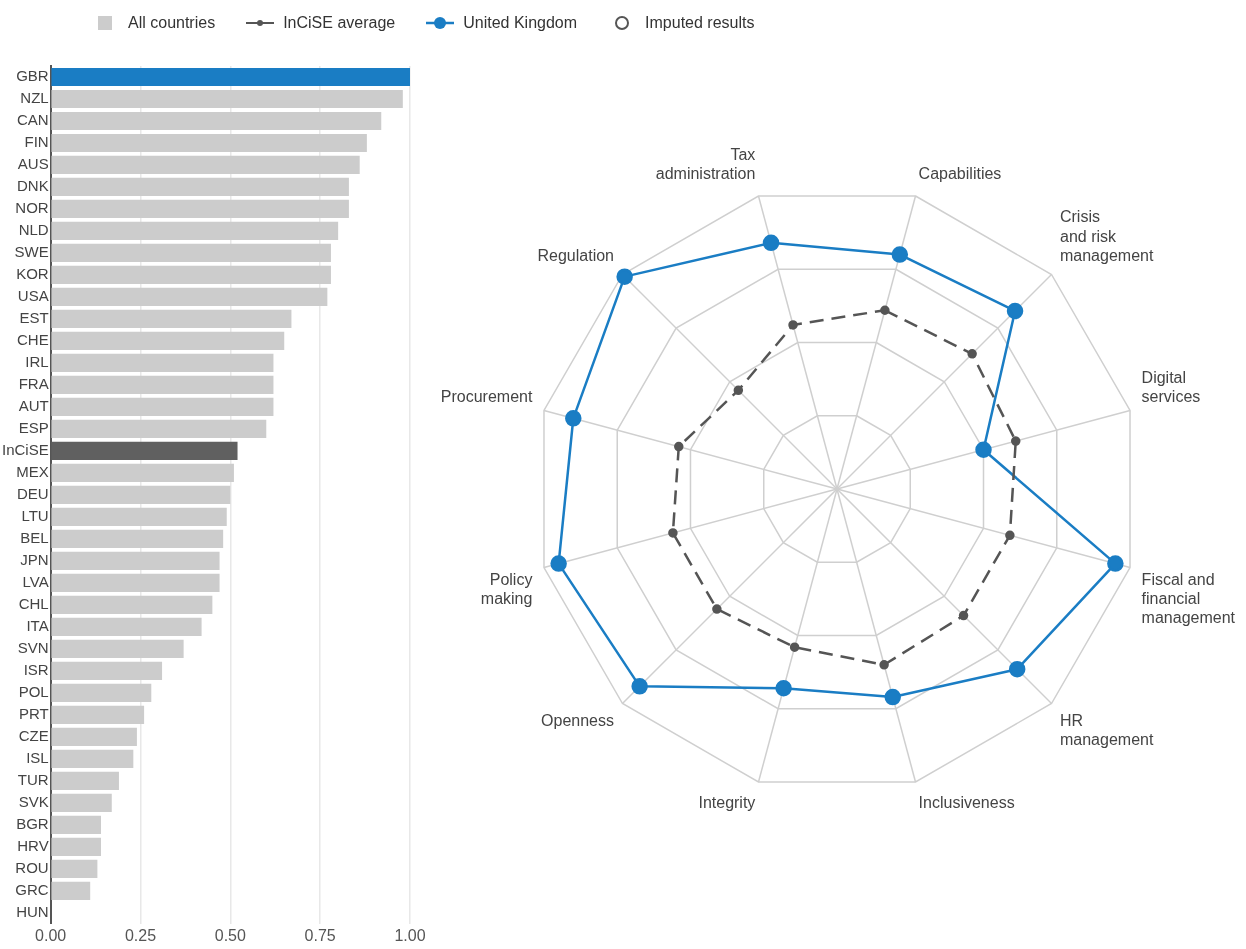 This screenshot has height=949, width=1246. Describe the element at coordinates (33, 340) in the screenshot. I see `y-tick-label: CHE` at that location.